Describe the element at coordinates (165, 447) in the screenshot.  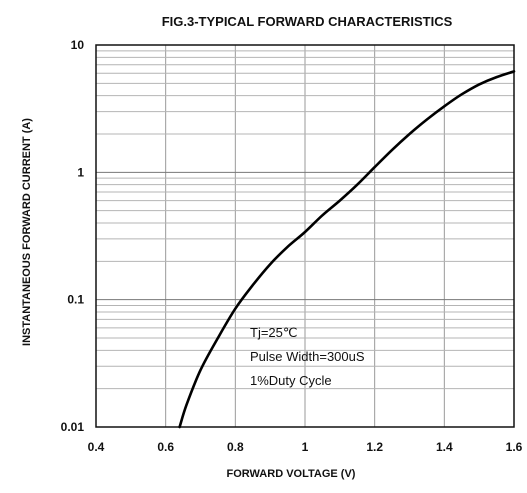
I see `x-tick-label: 0.6` at that location.